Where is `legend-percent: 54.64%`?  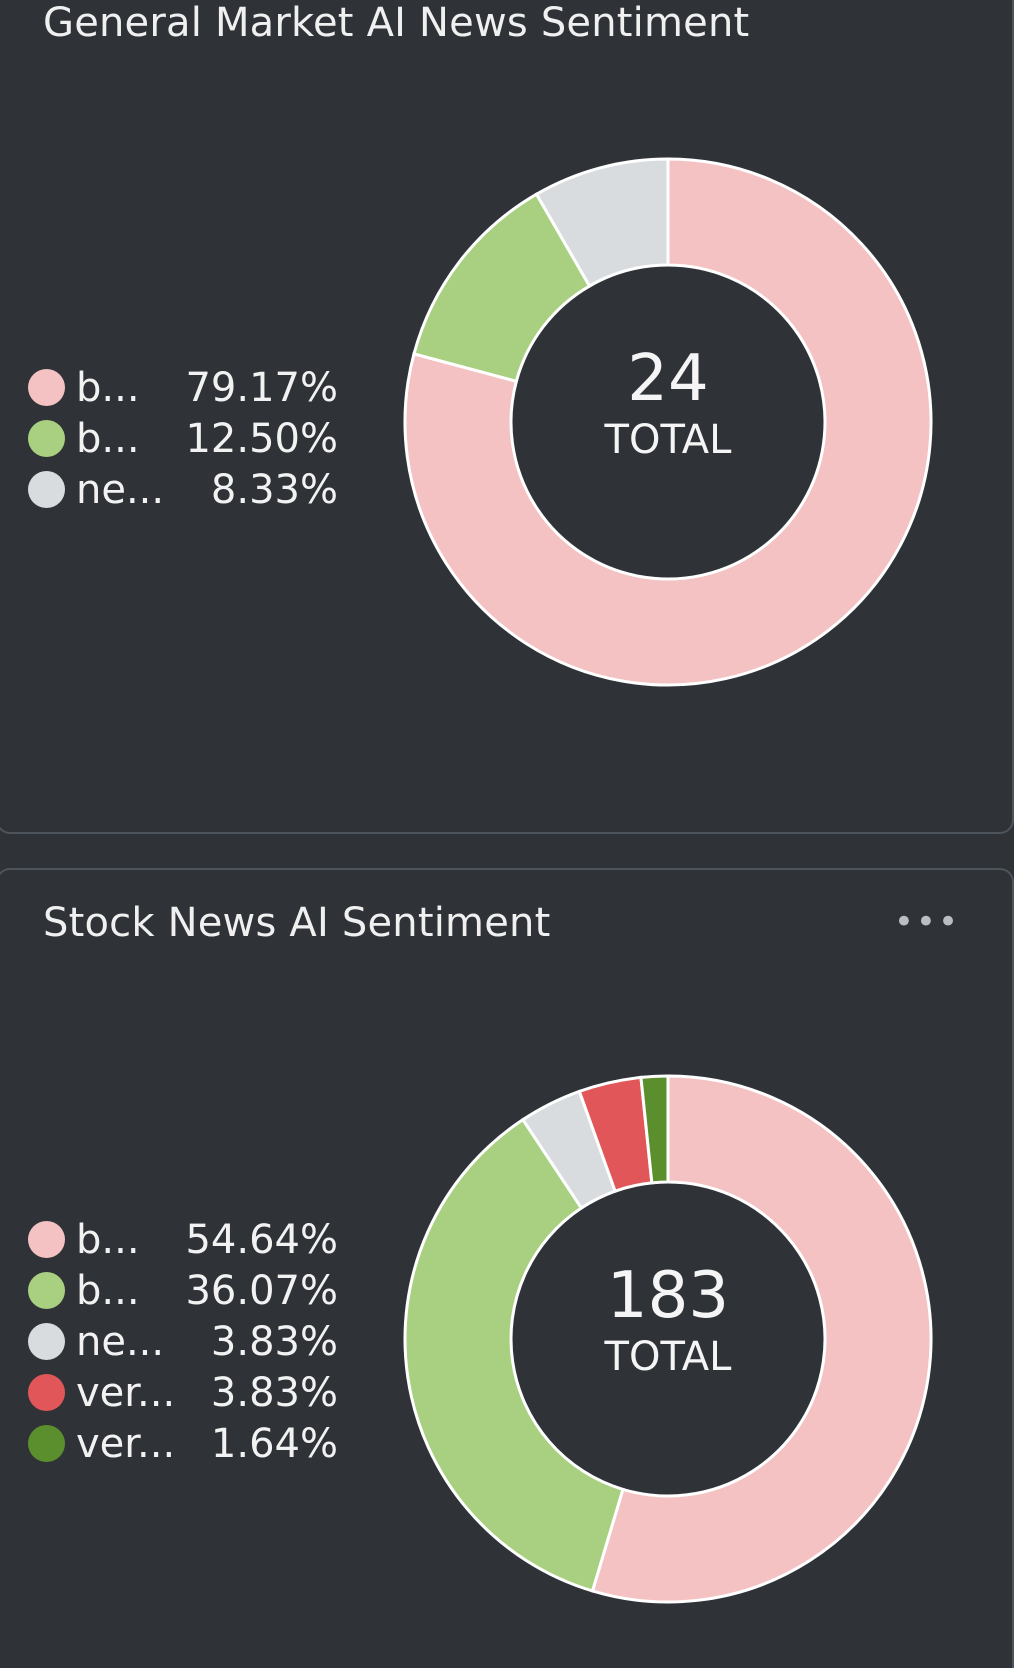 legend-percent: 54.64% is located at coordinates (261, 1239).